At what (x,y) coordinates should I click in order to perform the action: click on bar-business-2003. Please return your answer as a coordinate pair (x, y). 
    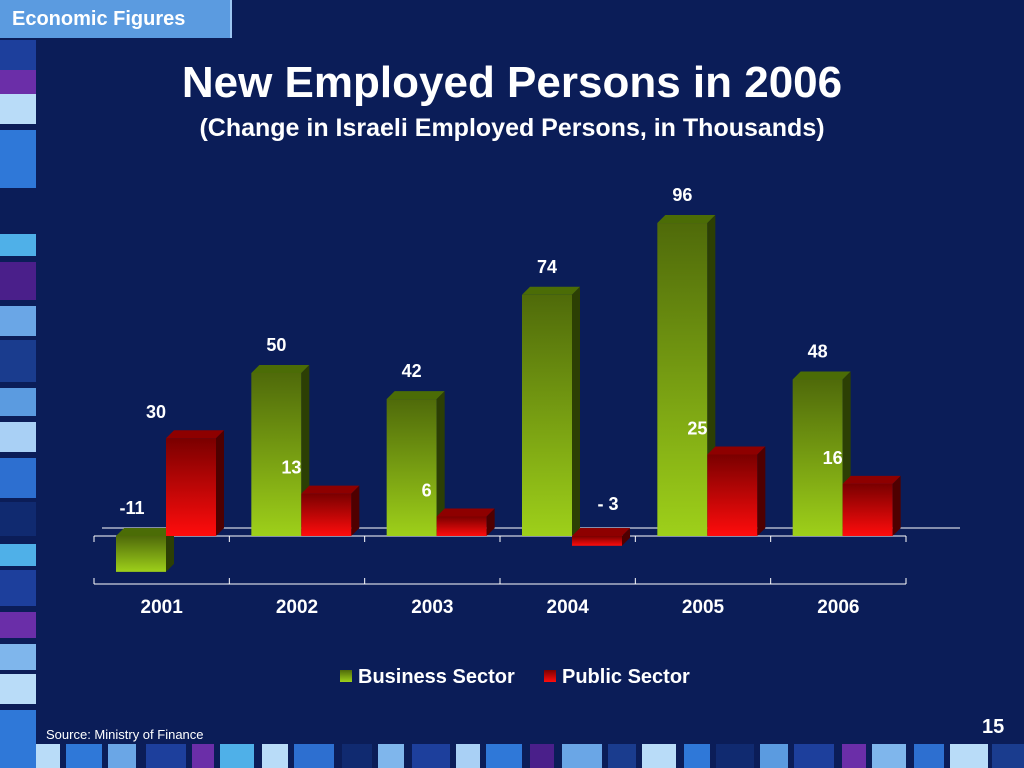
    Looking at the image, I should click on (415, 463).